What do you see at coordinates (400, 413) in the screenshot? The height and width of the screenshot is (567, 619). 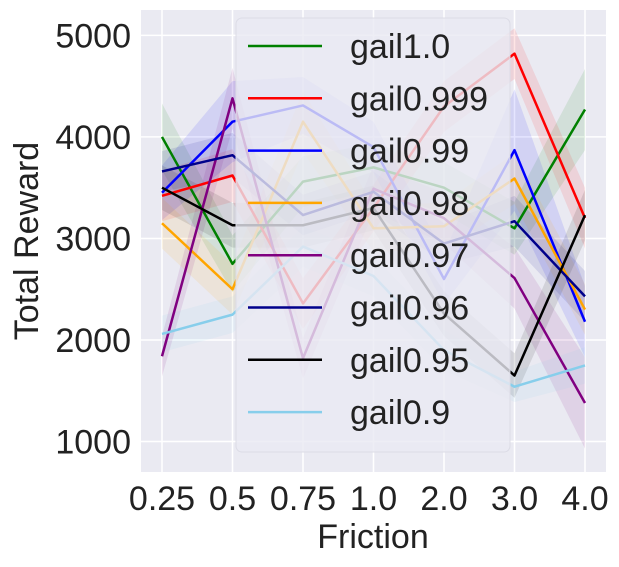 I see `legend-label-gail0.9: gail0.9` at bounding box center [400, 413].